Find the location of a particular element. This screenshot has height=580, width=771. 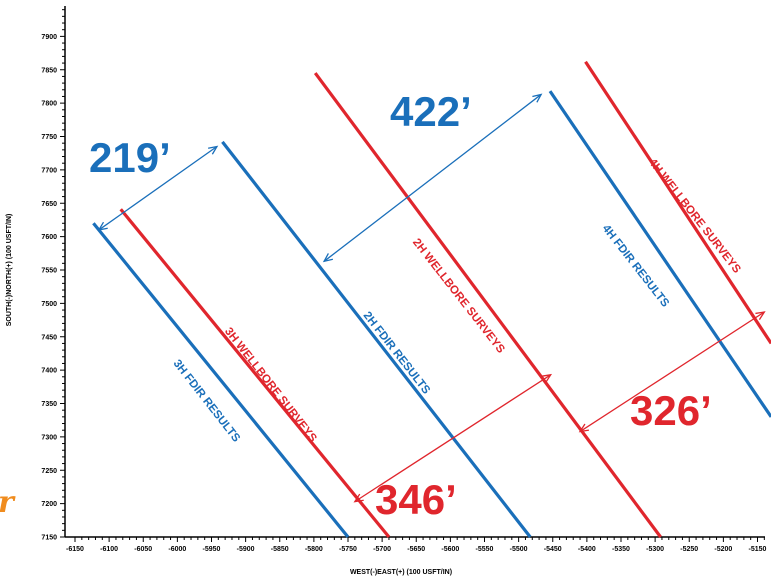

y-tick-label: 7500 is located at coordinates (49, 304).